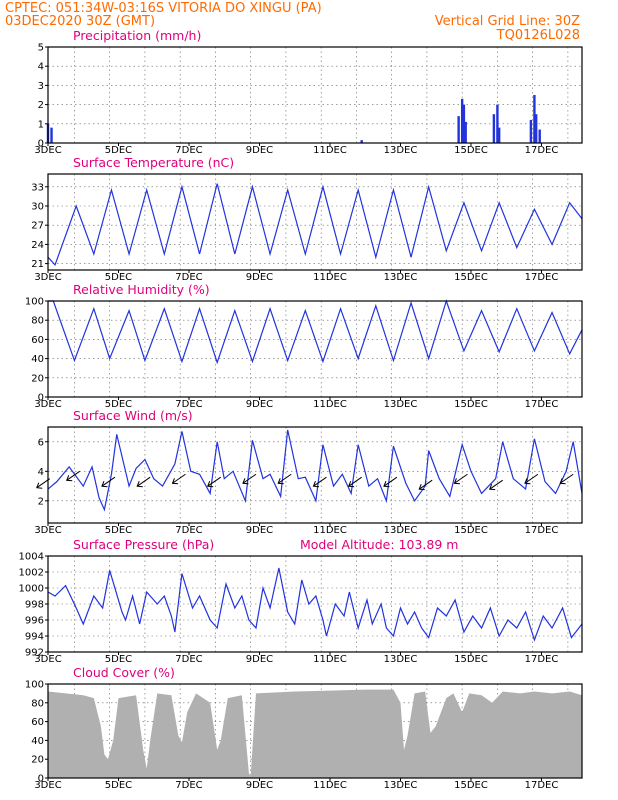 Image resolution: width=618 pixels, height=800 pixels. Describe the element at coordinates (31, 573) in the screenshot. I see `y-tick-label: 1002` at that location.